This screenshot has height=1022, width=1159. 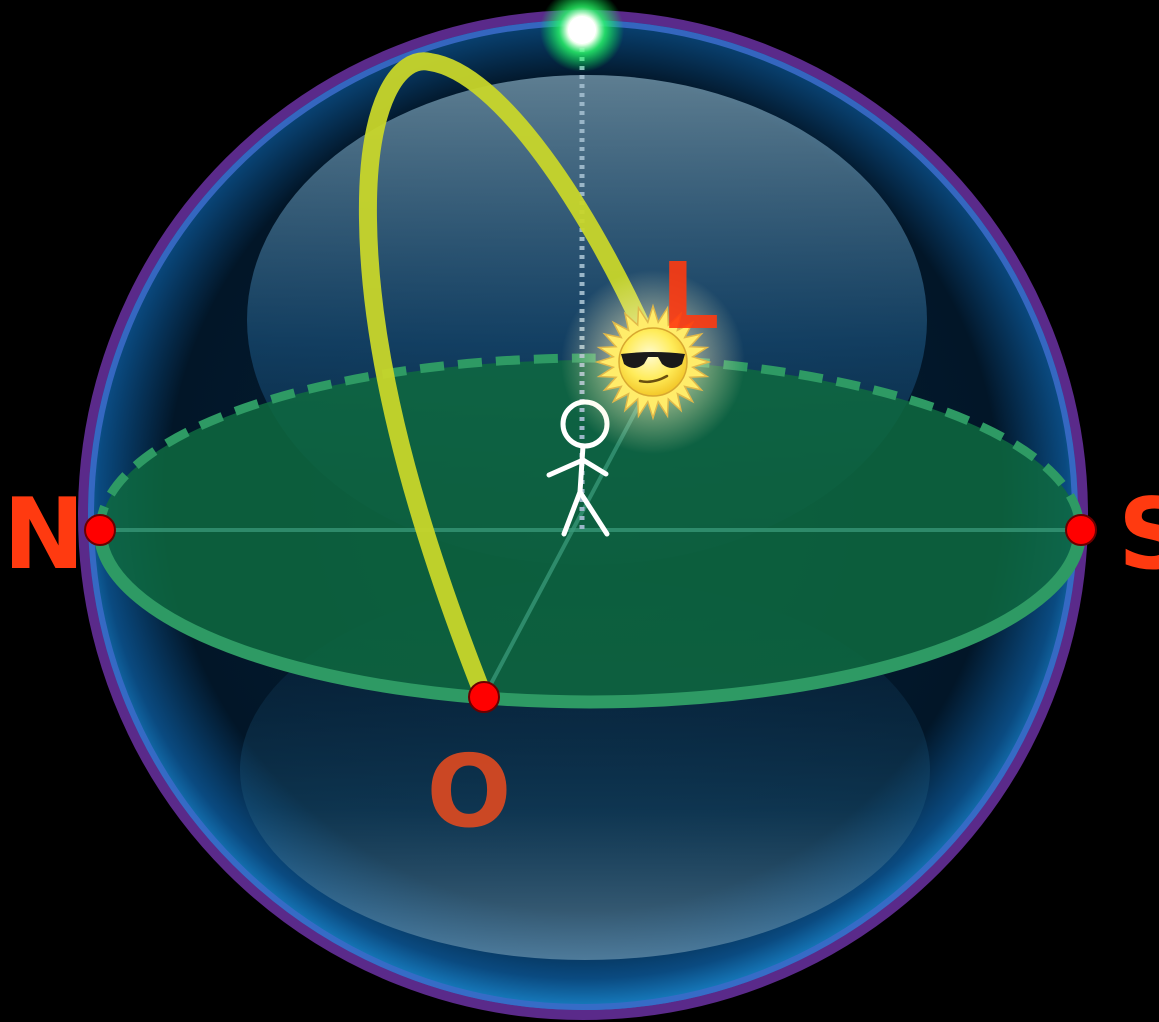 What do you see at coordinates (653, 362) in the screenshot?
I see `sun-with-sunglasses-icon` at bounding box center [653, 362].